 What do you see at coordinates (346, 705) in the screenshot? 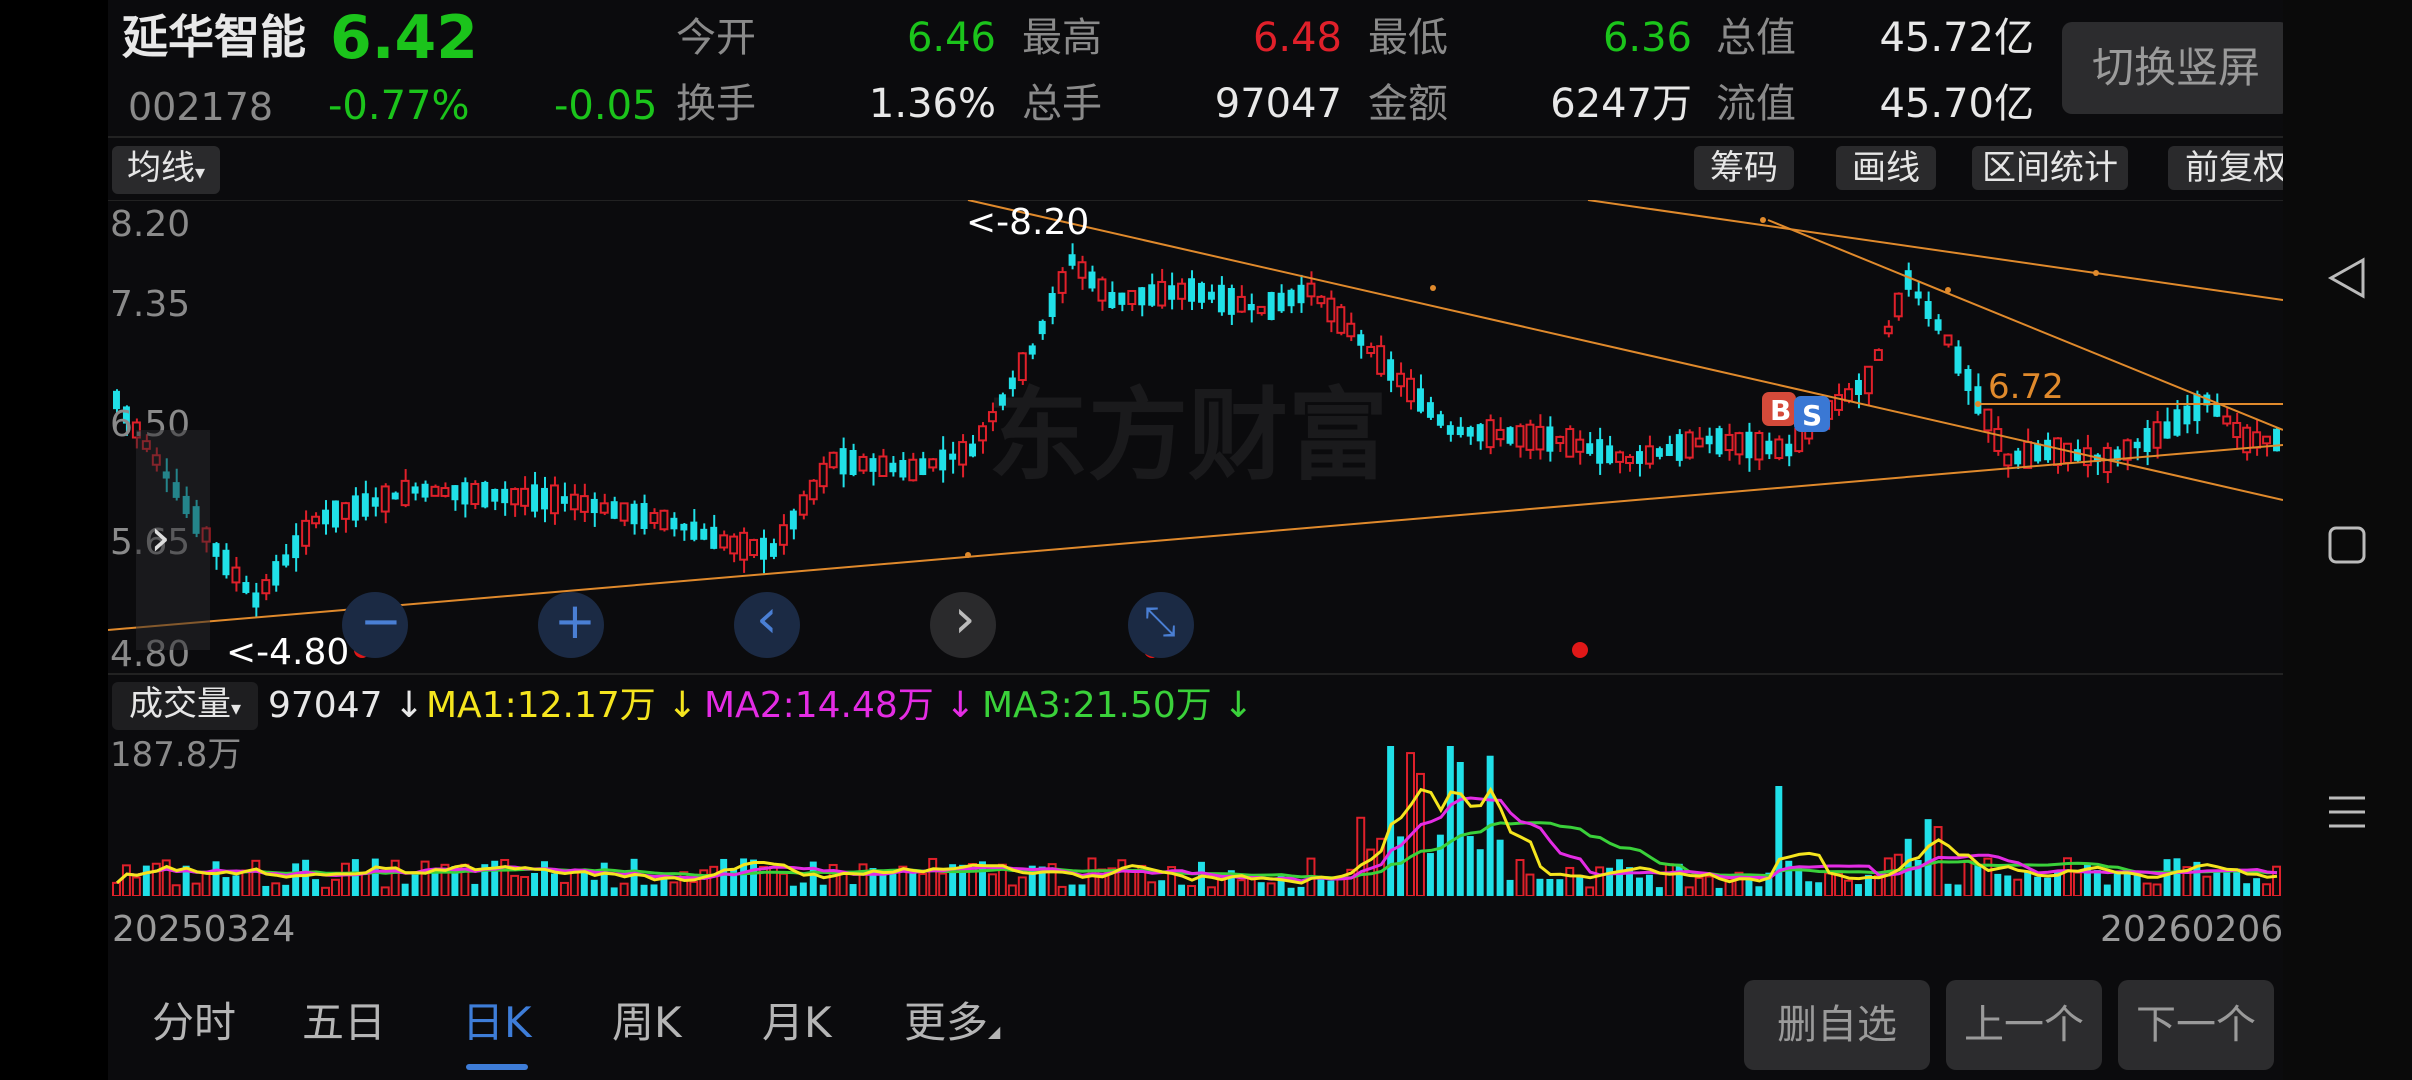
I see `volume-current: 97047 ↓` at bounding box center [346, 705].